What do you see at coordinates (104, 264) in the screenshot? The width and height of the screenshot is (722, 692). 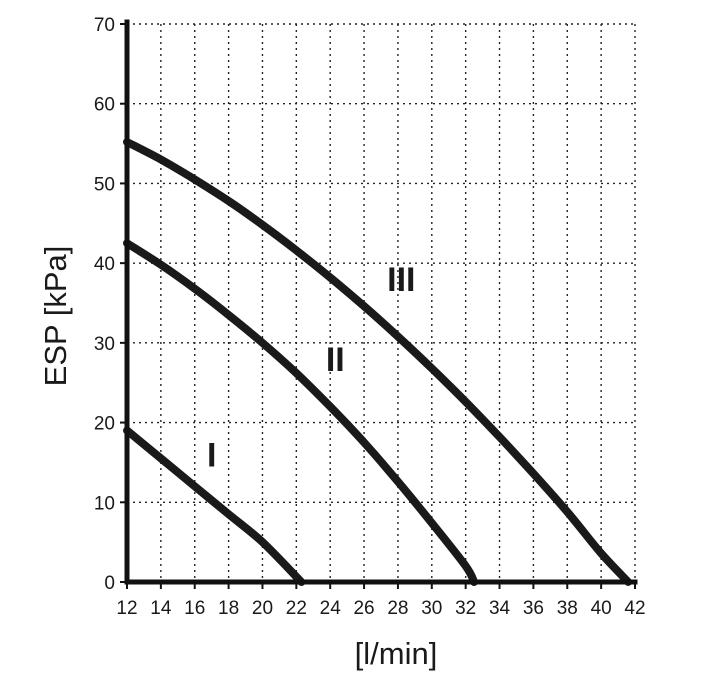 I see `y-tick-label: 40` at bounding box center [104, 264].